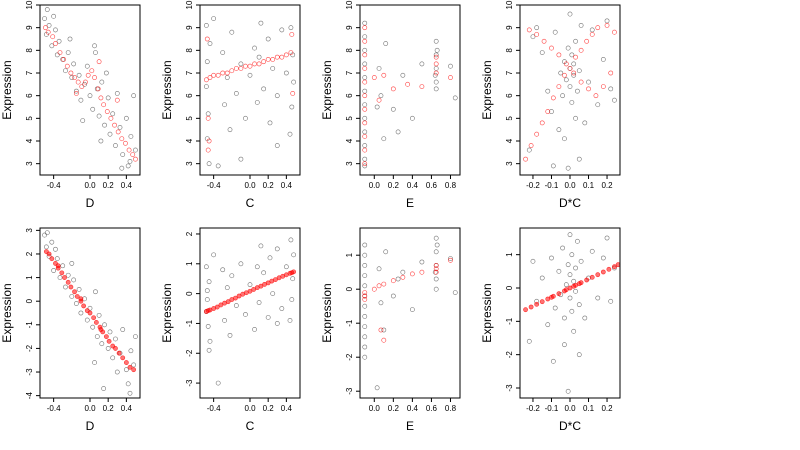 The image size is (800, 450). Describe the element at coordinates (189, 4) in the screenshot. I see `y-tick-label: 10` at that location.